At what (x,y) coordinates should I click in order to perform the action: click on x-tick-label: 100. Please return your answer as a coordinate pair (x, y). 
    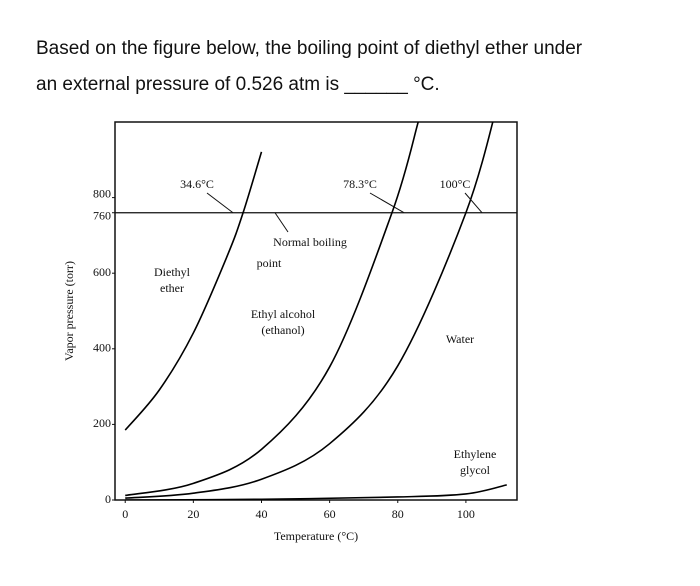
    Looking at the image, I should click on (466, 514).